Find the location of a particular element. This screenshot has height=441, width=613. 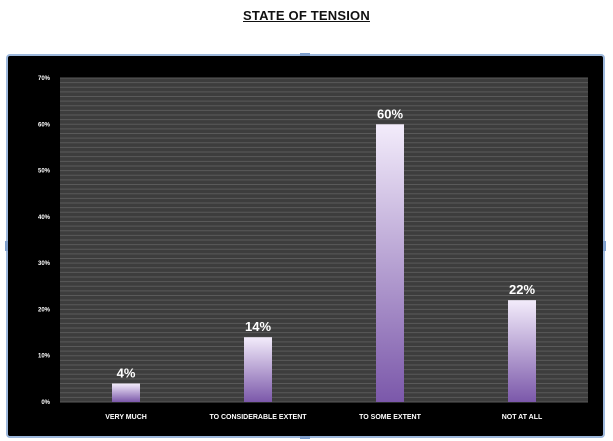

category-label: VERY MUCH is located at coordinates (126, 417).